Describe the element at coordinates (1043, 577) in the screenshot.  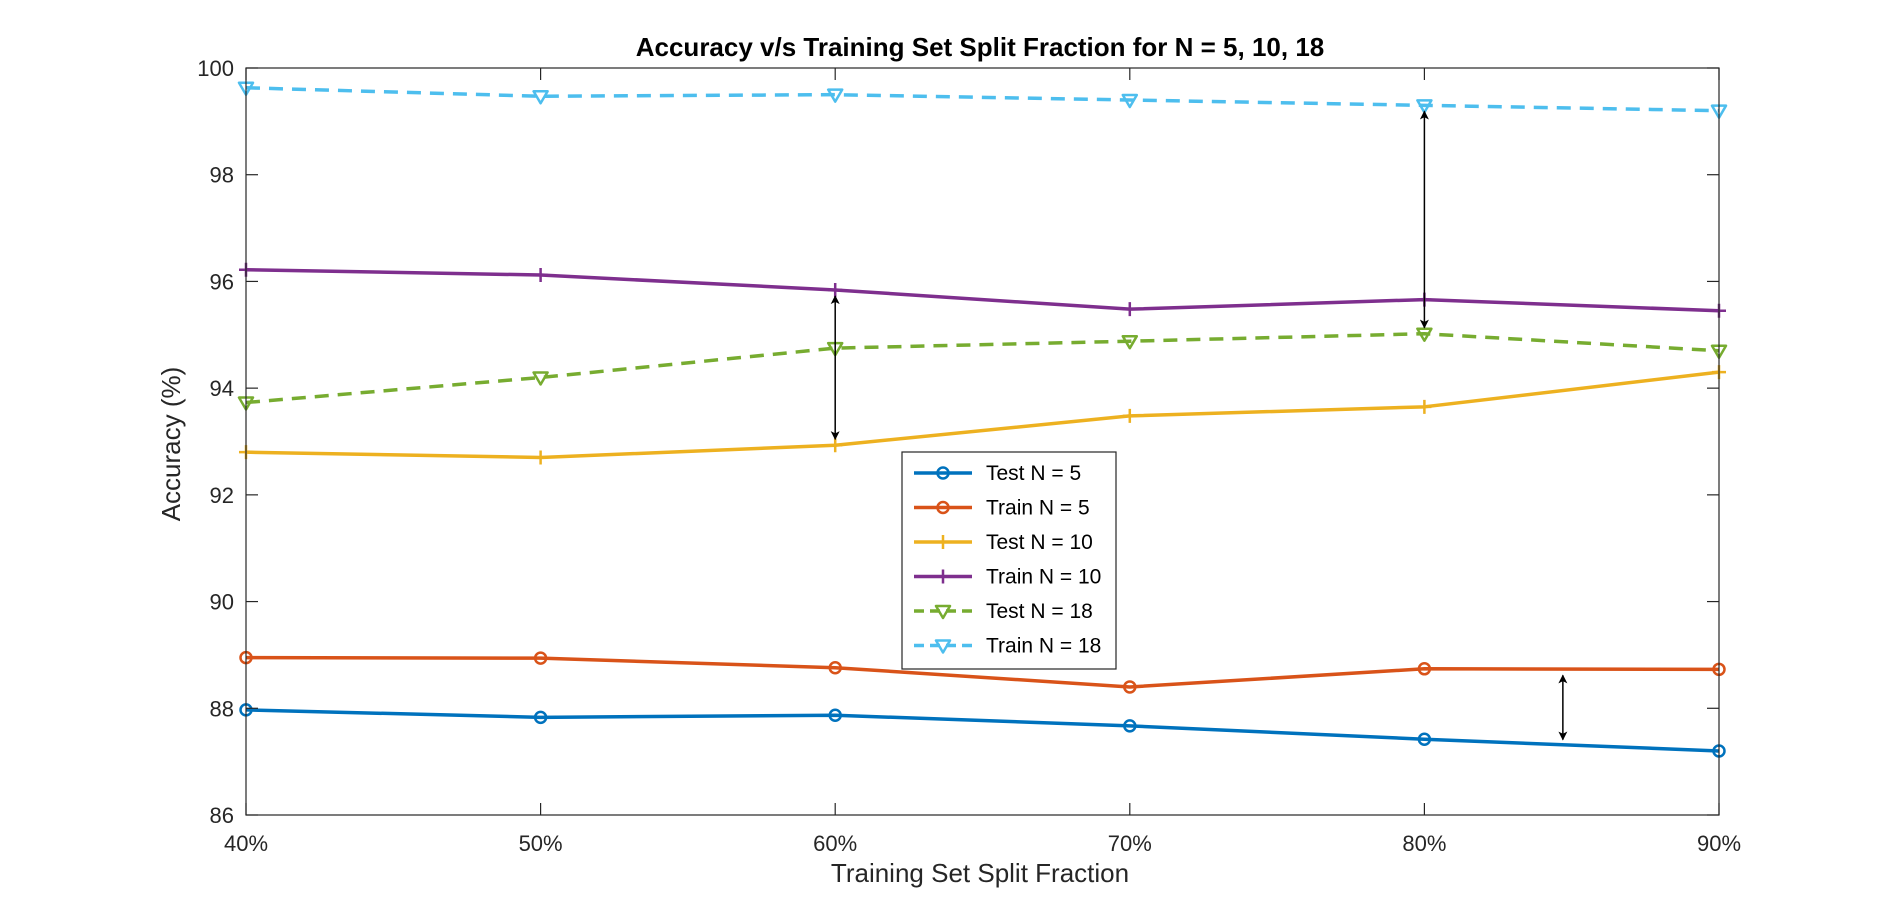
I see `legend-label: Train N = 10` at that location.